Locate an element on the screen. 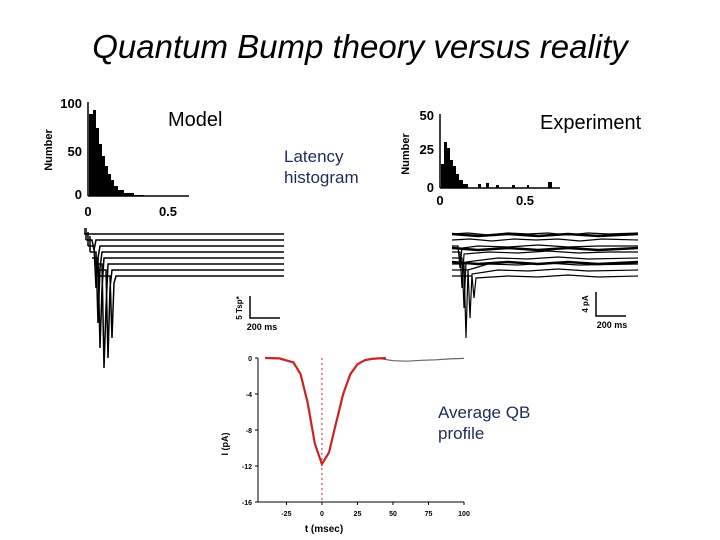 This screenshot has width=720, height=540. experiment-label: Experiment is located at coordinates (591, 123).